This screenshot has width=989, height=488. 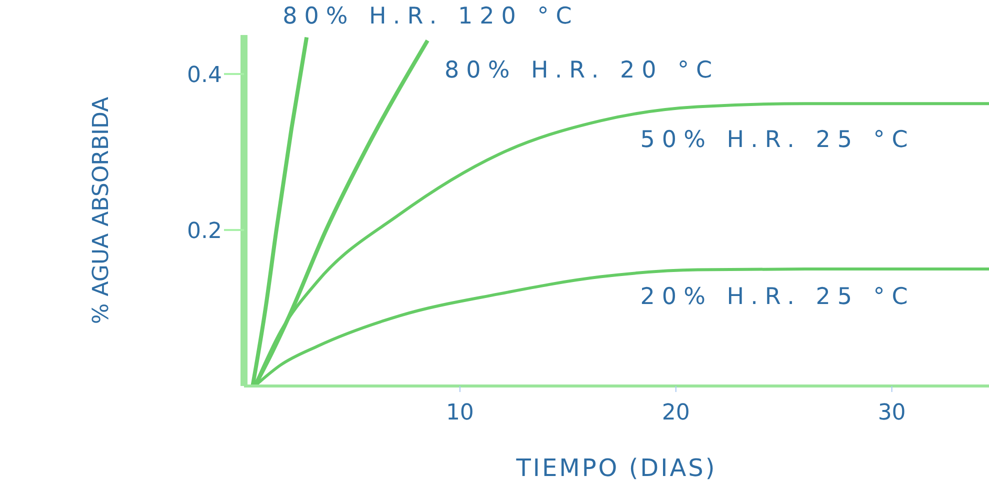 I want to click on y-tick-label: 0.2, so click(x=204, y=231).